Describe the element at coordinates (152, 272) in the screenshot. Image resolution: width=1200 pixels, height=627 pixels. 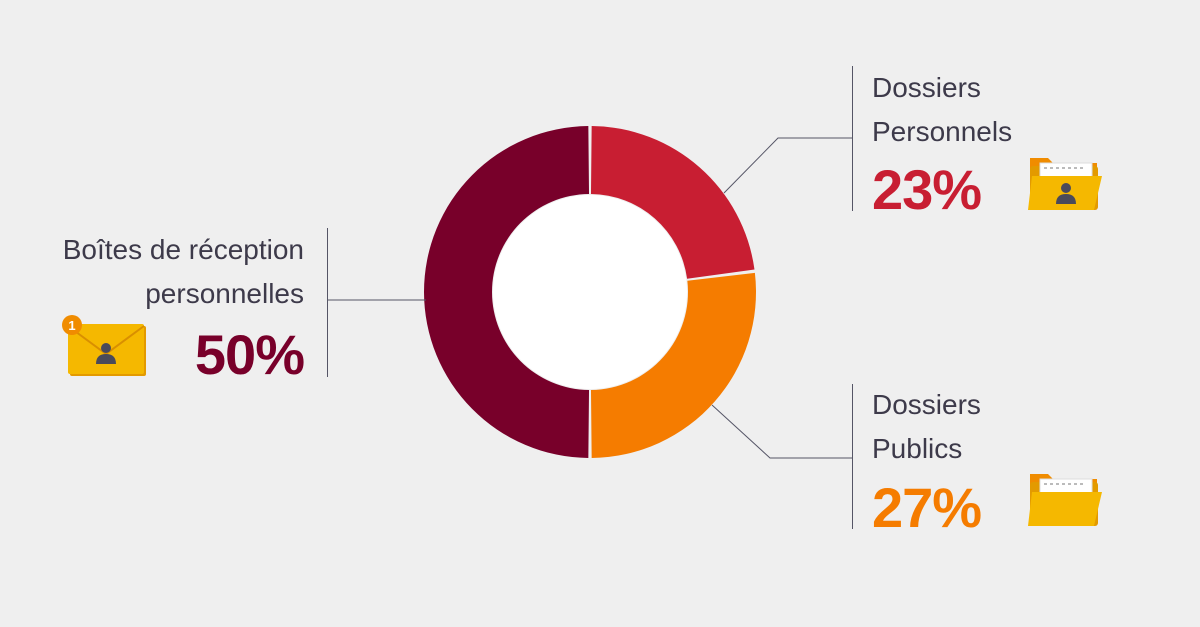
I see `label-inboxes: Boîtes de réception personnelles` at that location.